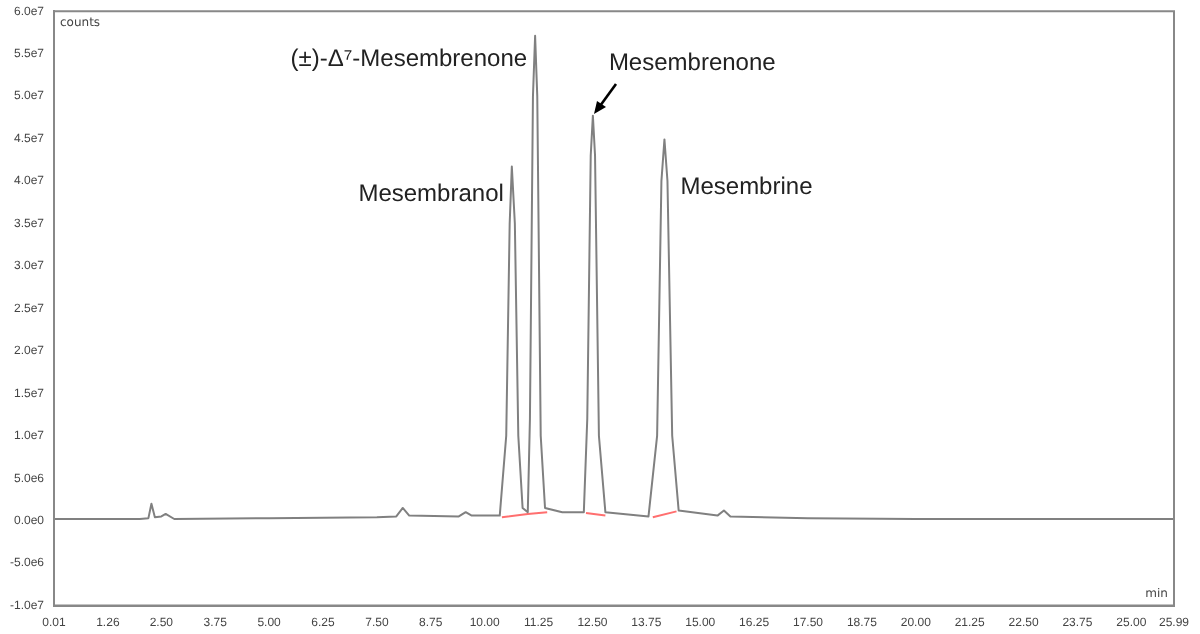 This screenshot has height=634, width=1200. I want to click on annotation: Mesembrine, so click(747, 186).